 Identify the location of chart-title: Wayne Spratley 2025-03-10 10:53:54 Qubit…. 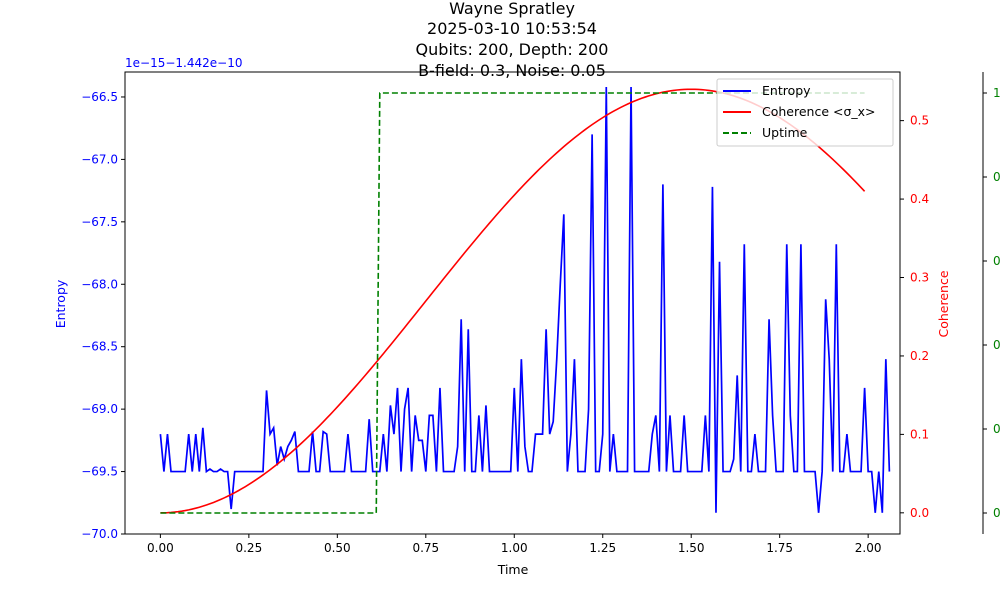
(512, 40).